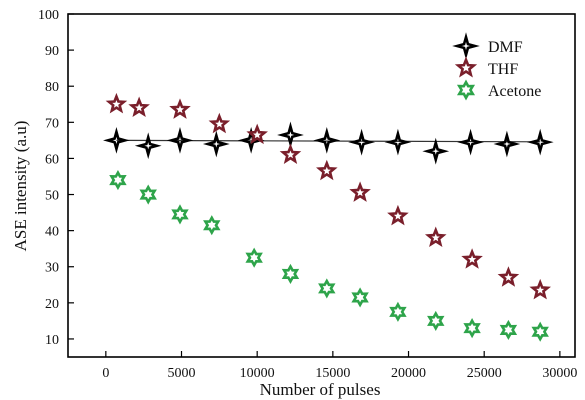 Image resolution: width=585 pixels, height=400 pixels. Describe the element at coordinates (52, 196) in the screenshot. I see `y-tick-label: 50` at that location.